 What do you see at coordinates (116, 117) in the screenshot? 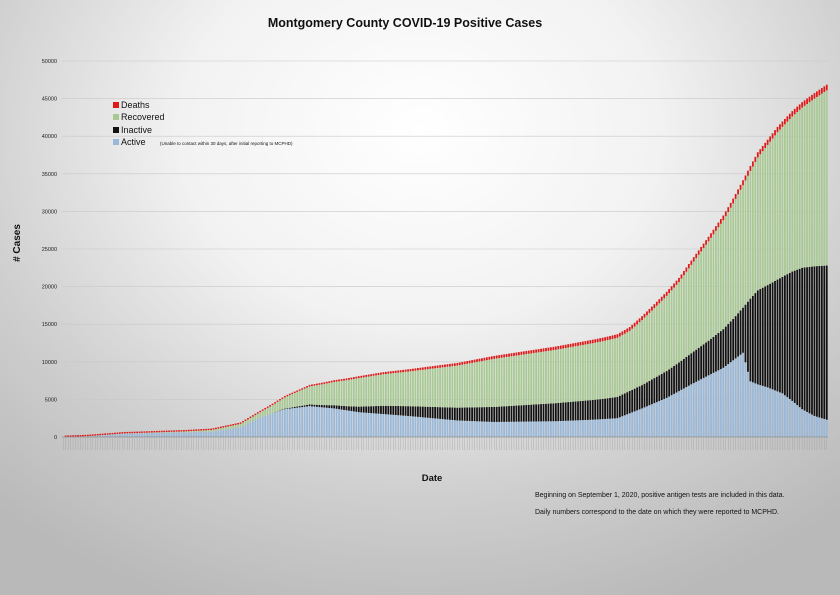
I see `legend-swatch-recovered` at bounding box center [116, 117].